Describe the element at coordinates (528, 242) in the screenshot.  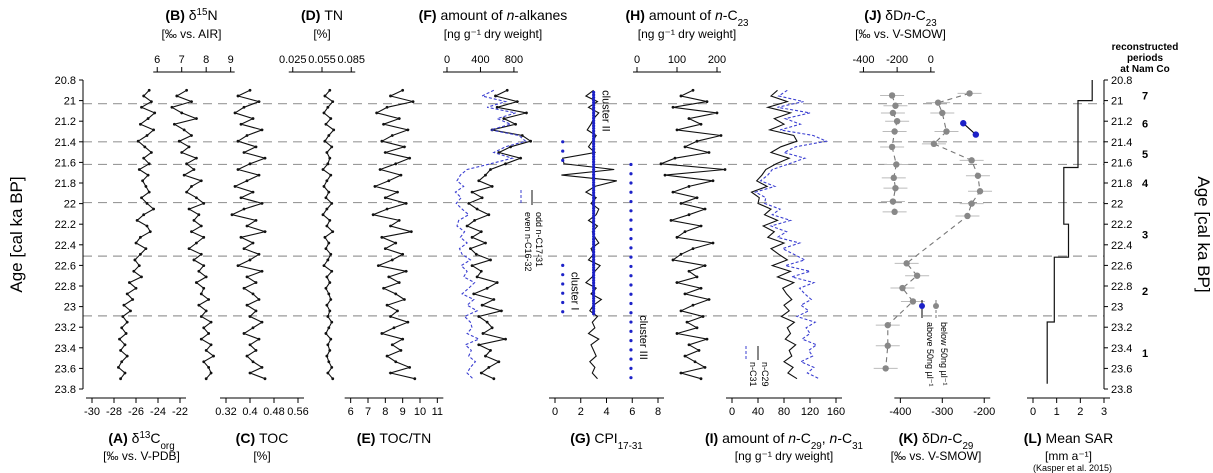
I see `legend-label-even: even n-C16-32` at that location.